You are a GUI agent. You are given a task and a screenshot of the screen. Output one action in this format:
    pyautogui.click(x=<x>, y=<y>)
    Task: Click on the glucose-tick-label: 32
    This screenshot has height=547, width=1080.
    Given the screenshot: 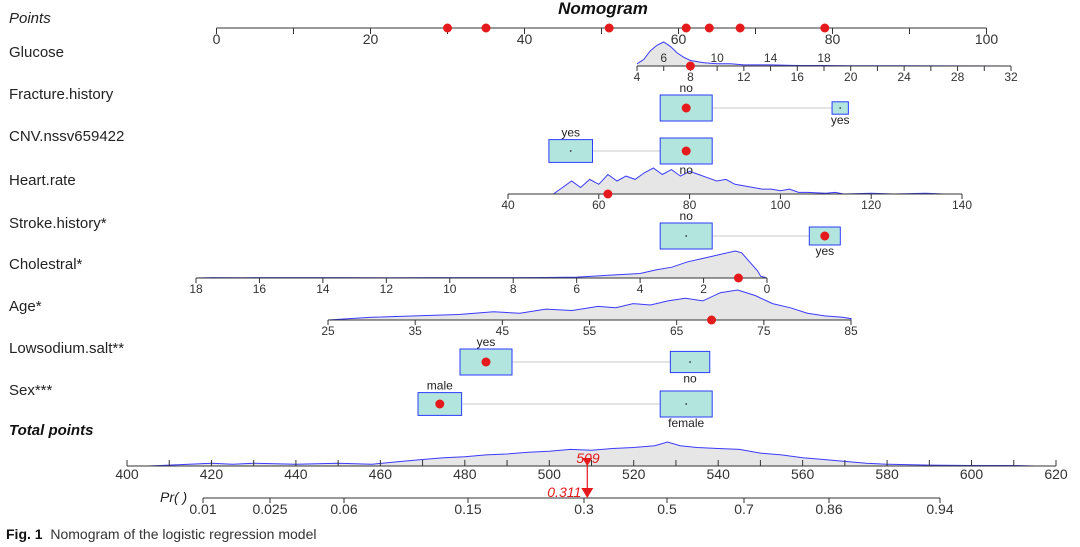 What is the action you would take?
    pyautogui.click(x=1011, y=77)
    